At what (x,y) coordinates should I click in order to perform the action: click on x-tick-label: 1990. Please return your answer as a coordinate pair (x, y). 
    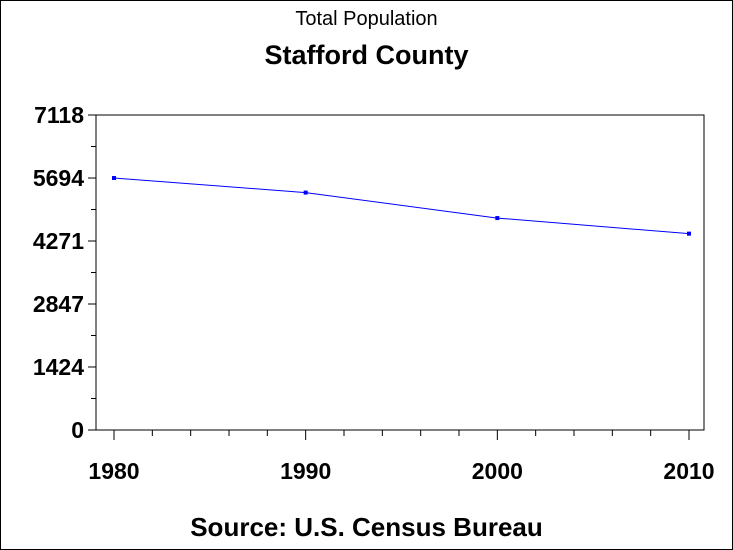
    Looking at the image, I should click on (305, 471).